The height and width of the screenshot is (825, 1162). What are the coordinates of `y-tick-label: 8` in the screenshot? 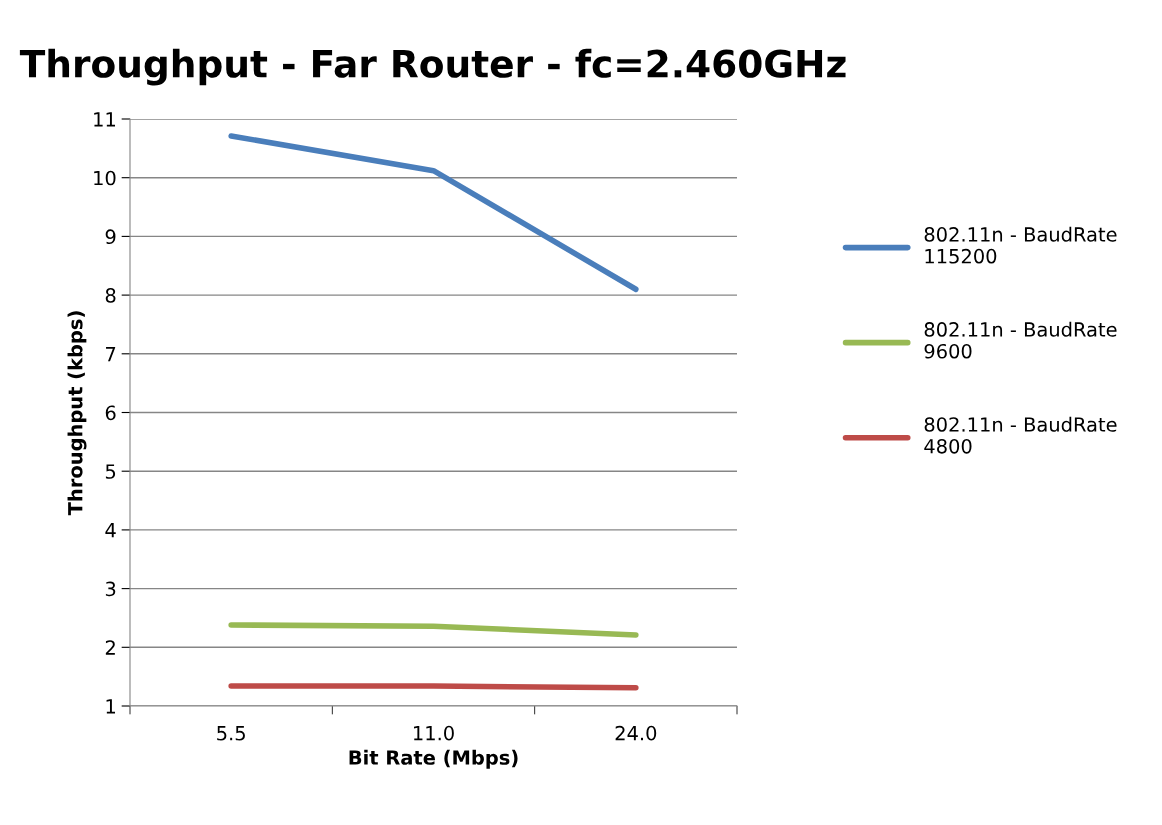 It's located at (110, 295).